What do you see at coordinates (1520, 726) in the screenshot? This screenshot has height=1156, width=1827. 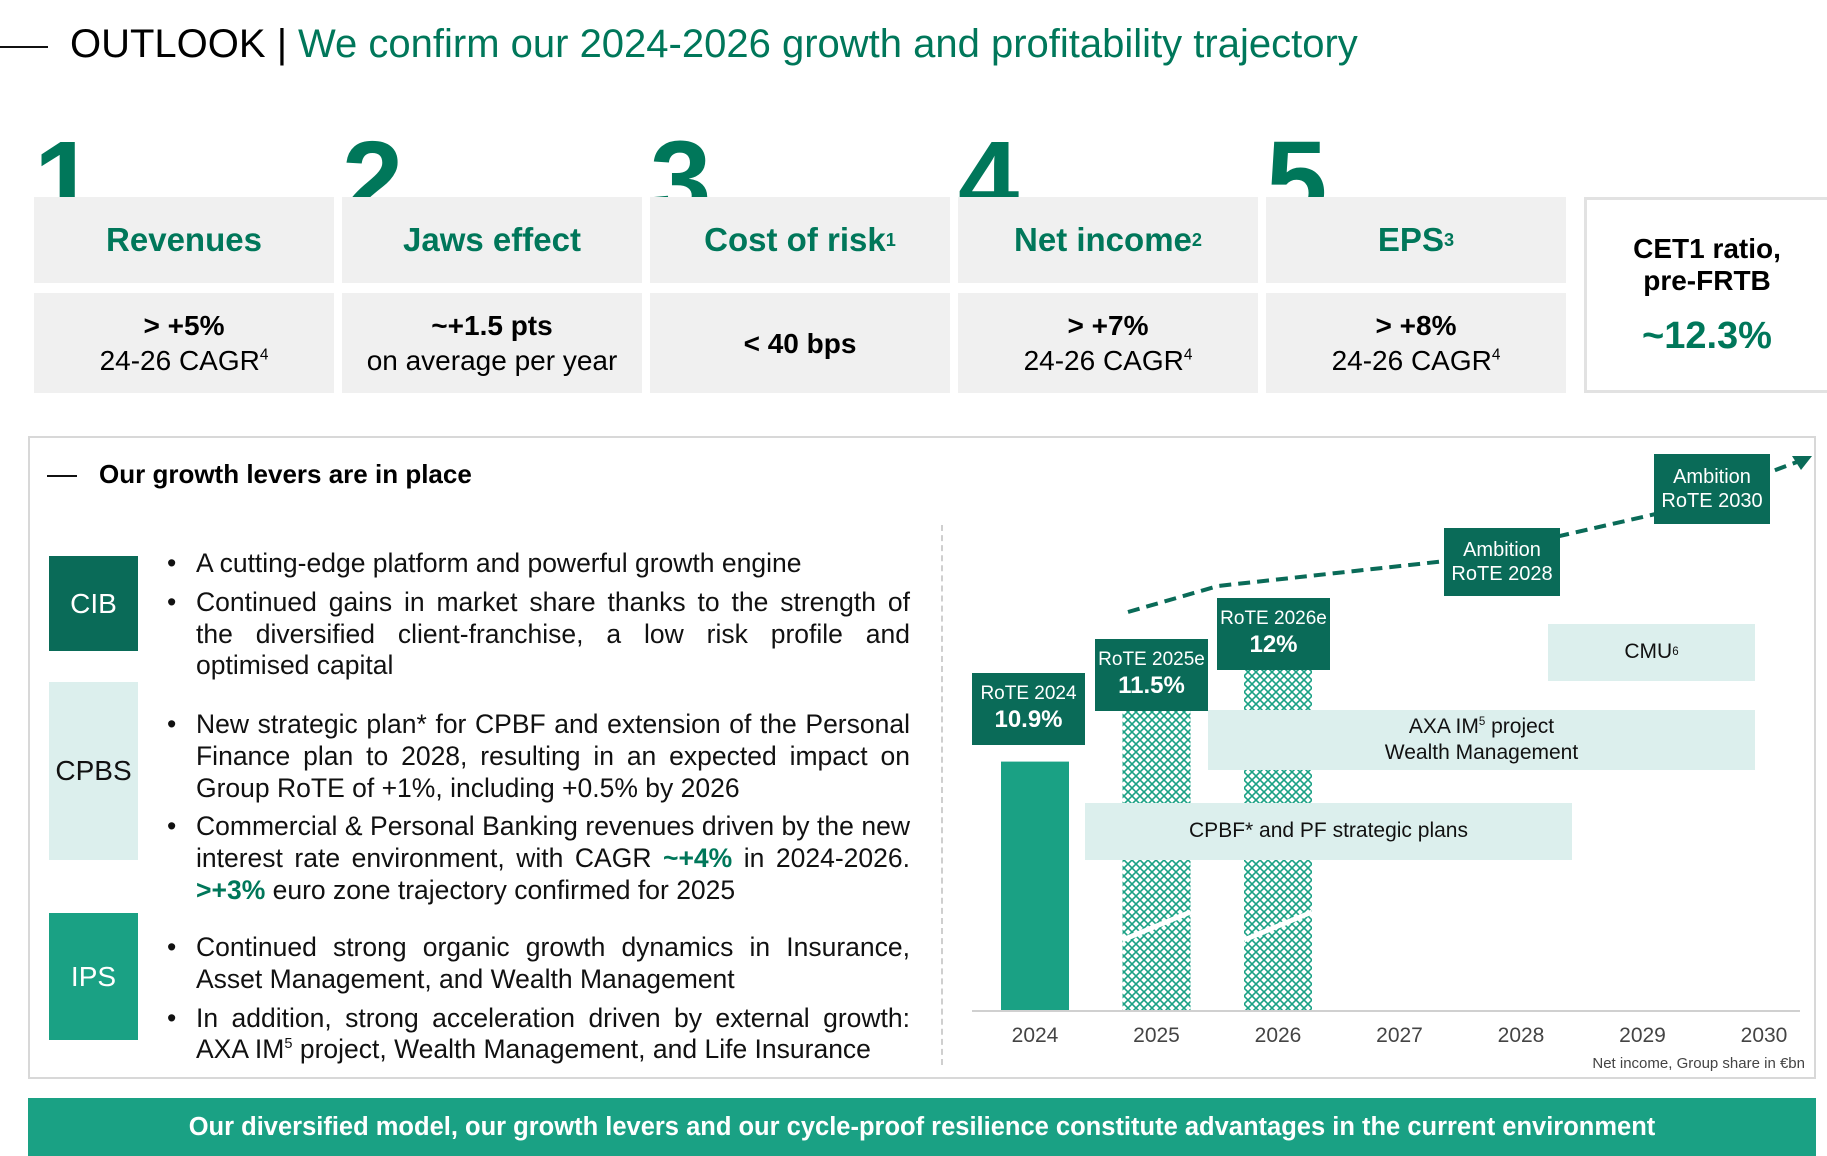 I see `lever-label: project` at bounding box center [1520, 726].